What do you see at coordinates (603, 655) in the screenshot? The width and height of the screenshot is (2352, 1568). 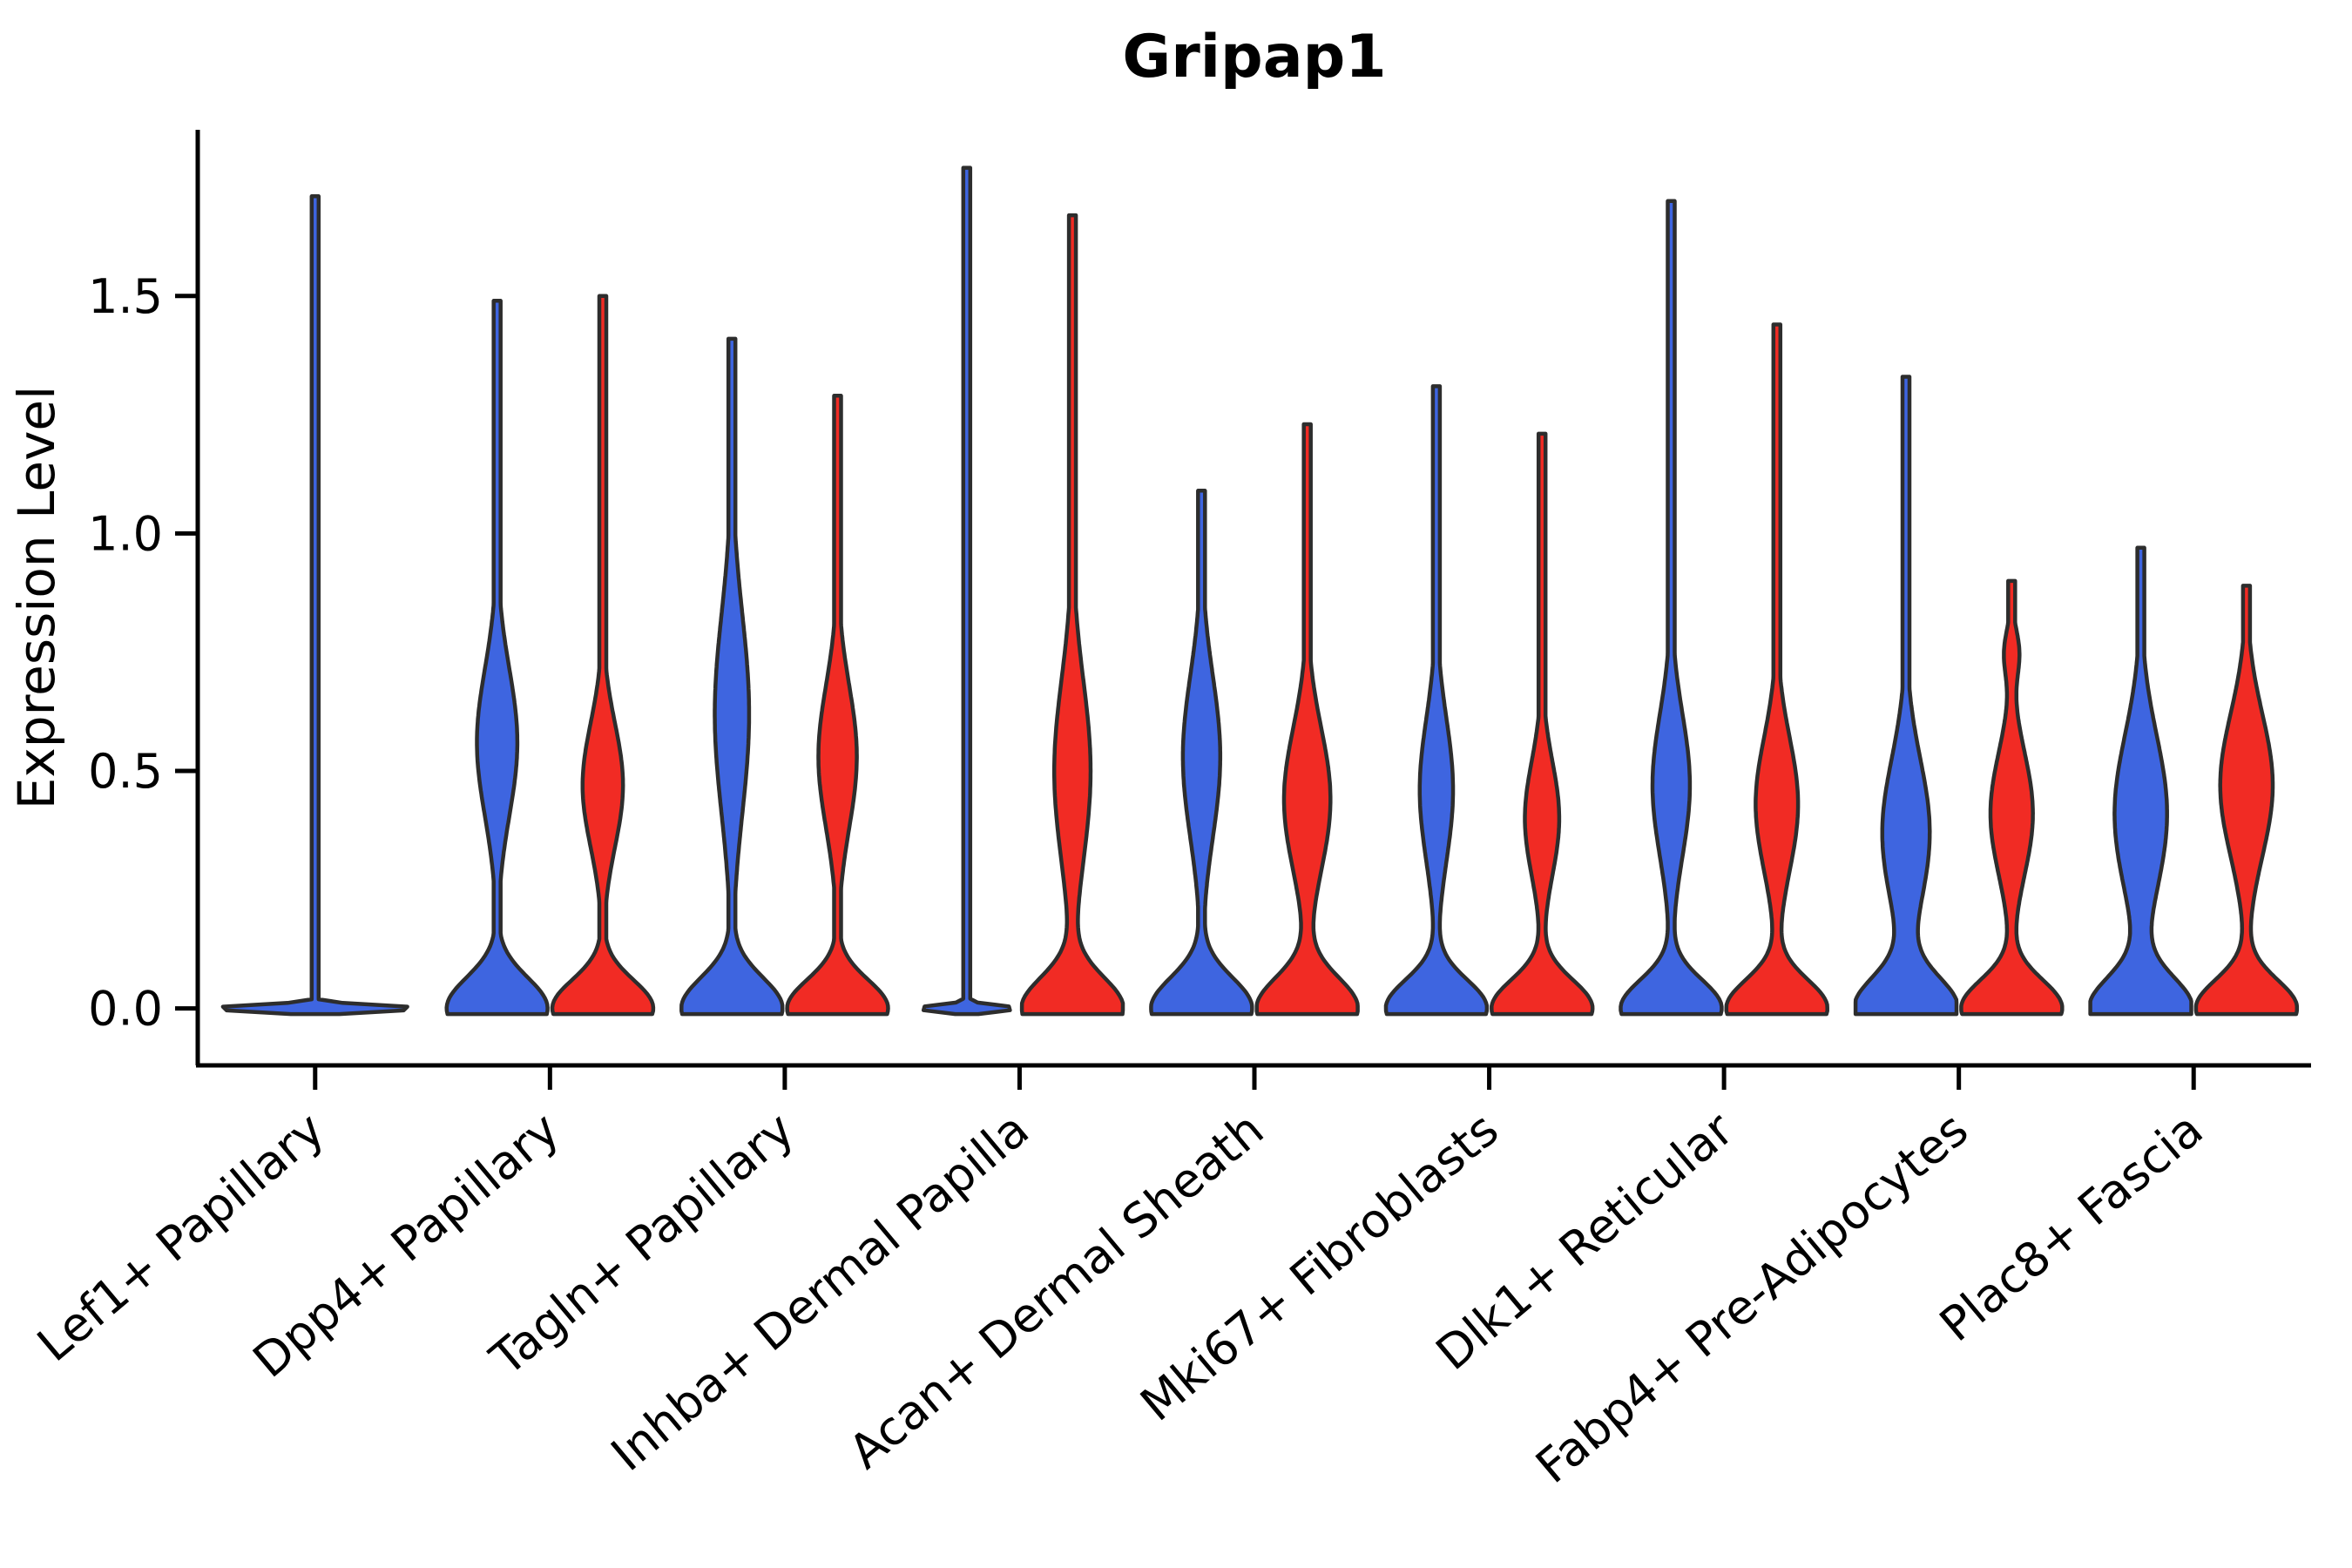 I see `violin-red-Dpp4+ Papillary` at bounding box center [603, 655].